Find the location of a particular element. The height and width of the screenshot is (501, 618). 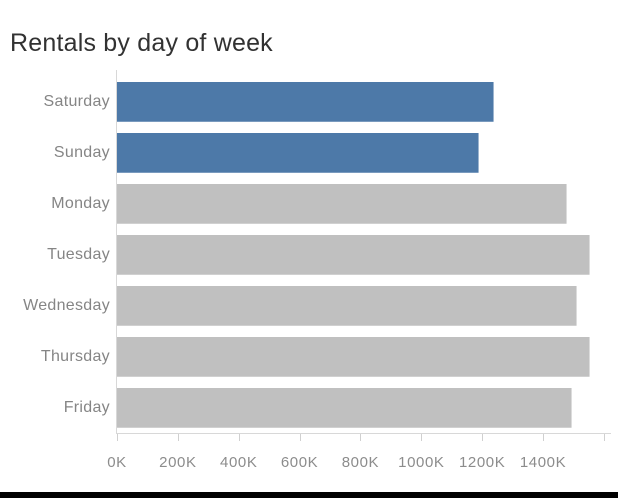

category-label-thursday: Thursday is located at coordinates (75, 356).